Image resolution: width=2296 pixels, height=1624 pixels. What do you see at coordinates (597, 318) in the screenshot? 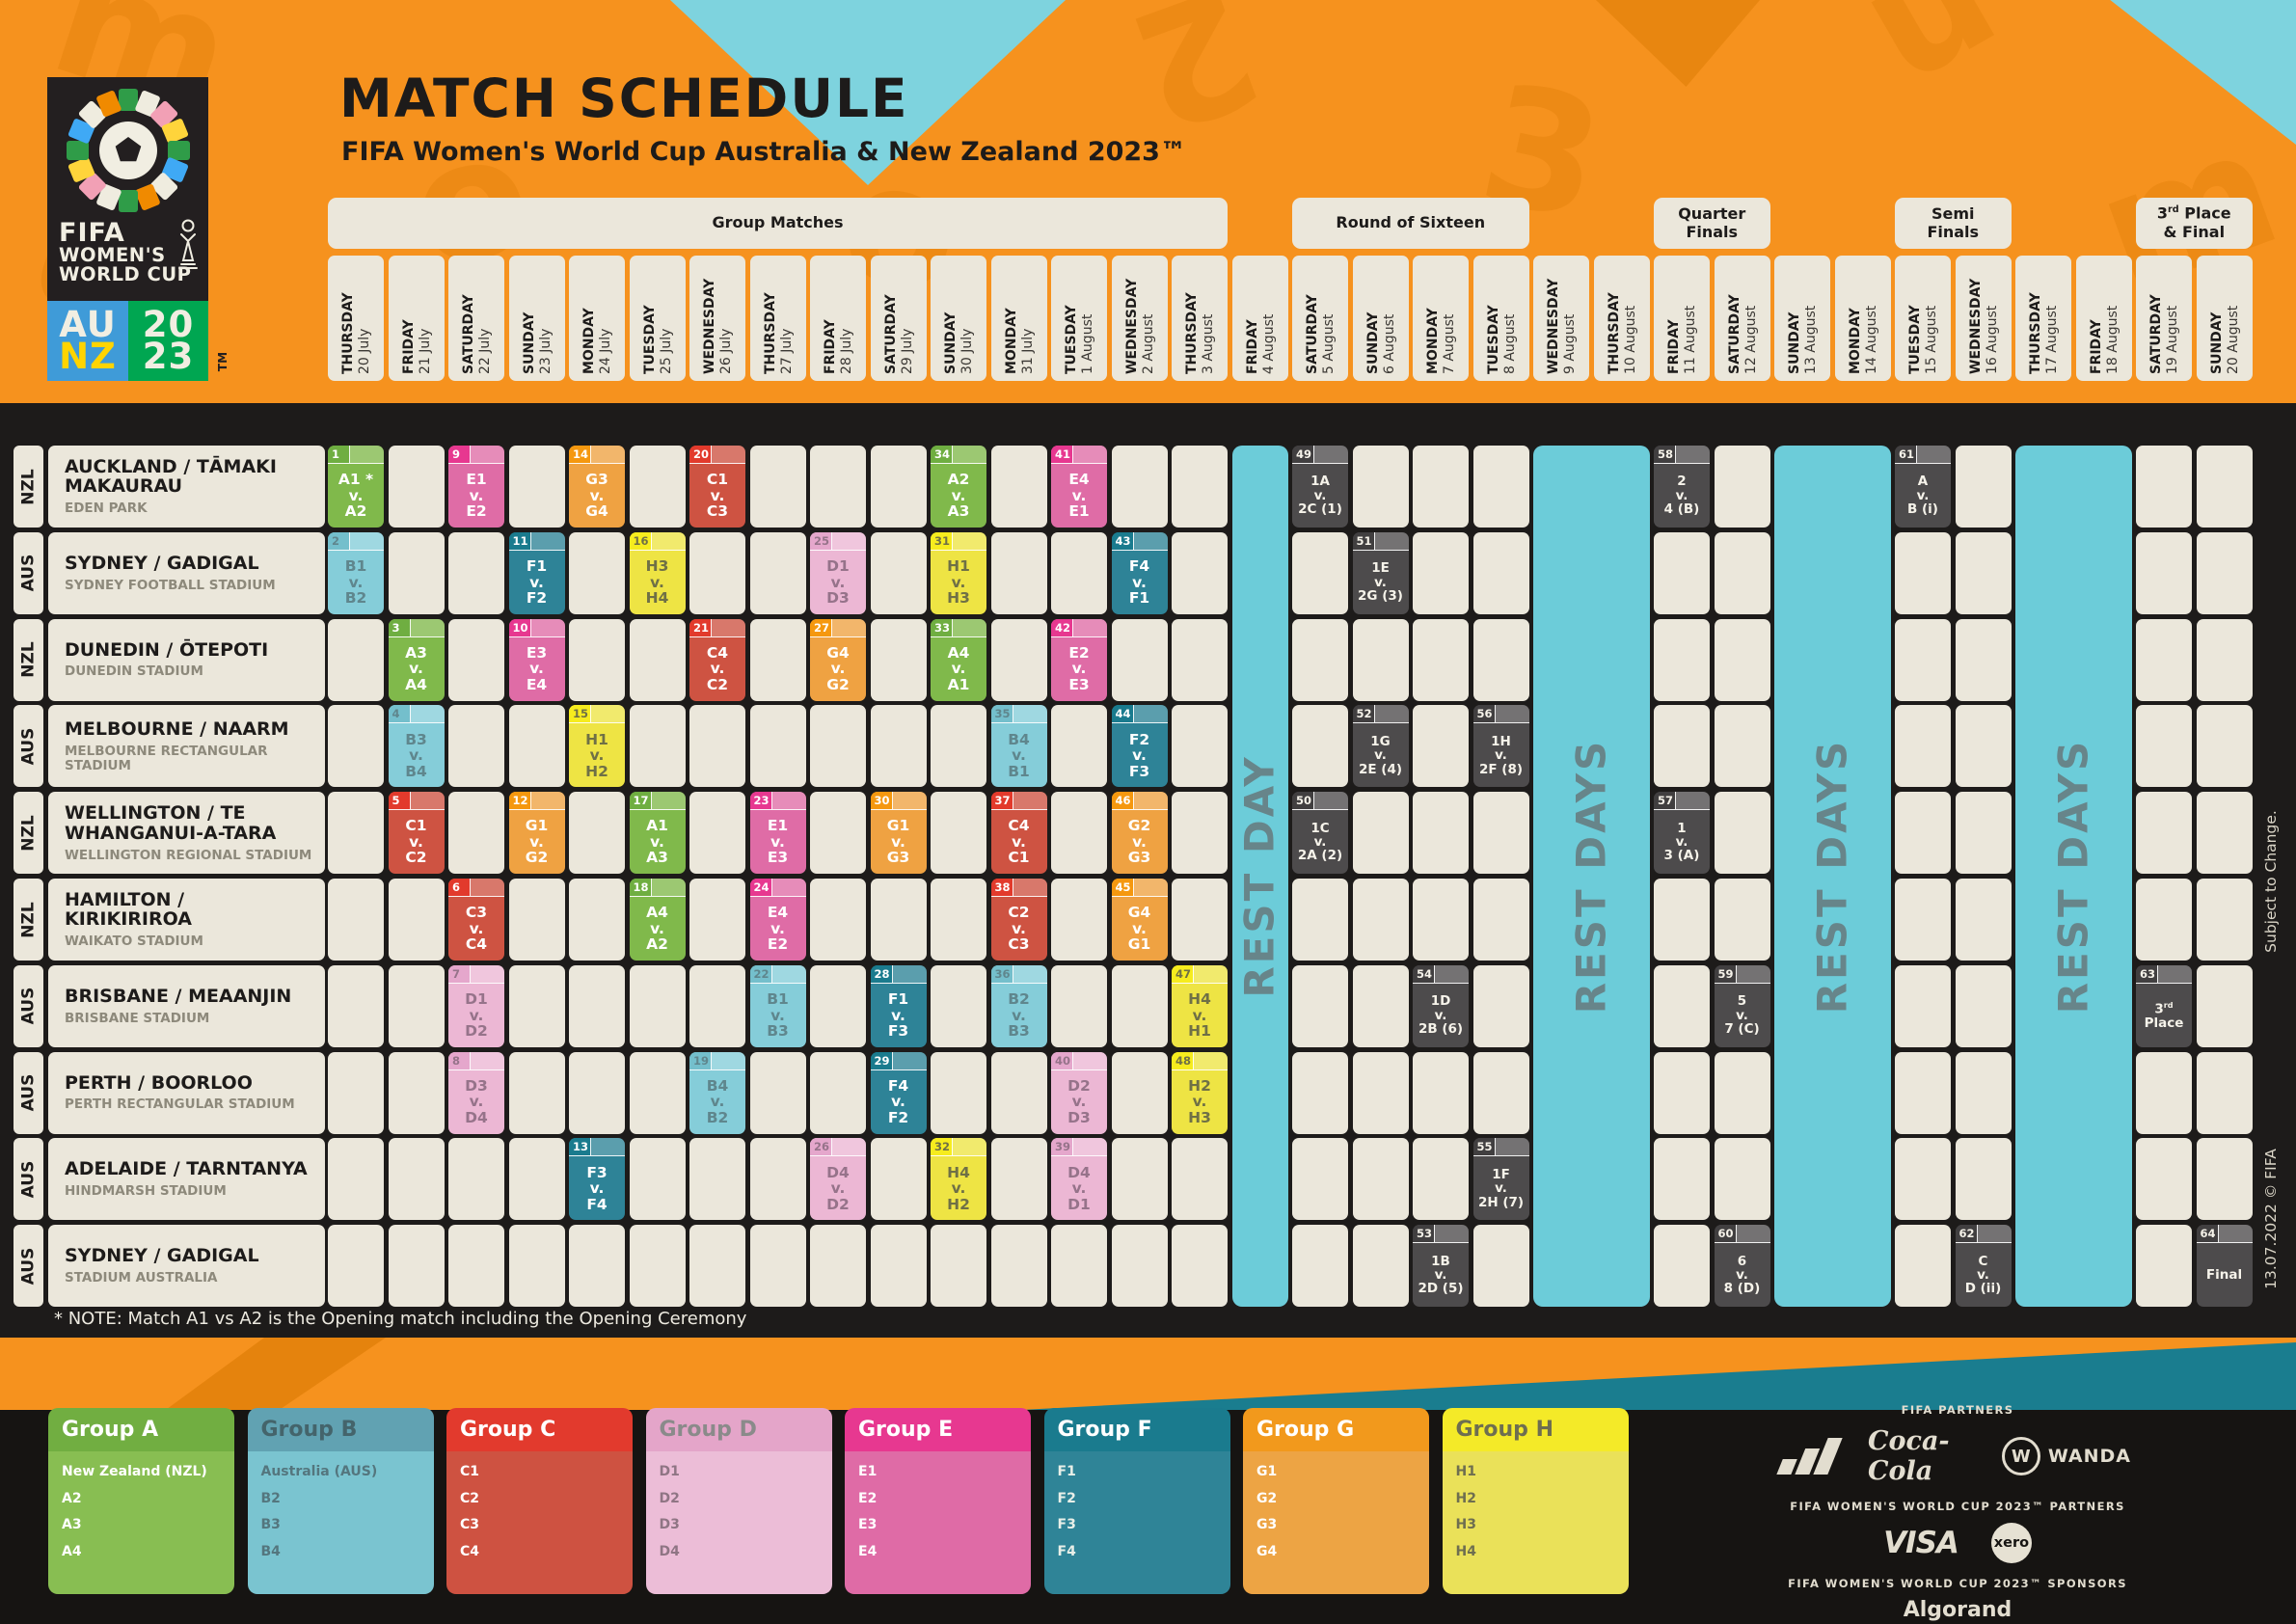
I see `date-header-24-july: MONDAY 24 July` at bounding box center [597, 318].